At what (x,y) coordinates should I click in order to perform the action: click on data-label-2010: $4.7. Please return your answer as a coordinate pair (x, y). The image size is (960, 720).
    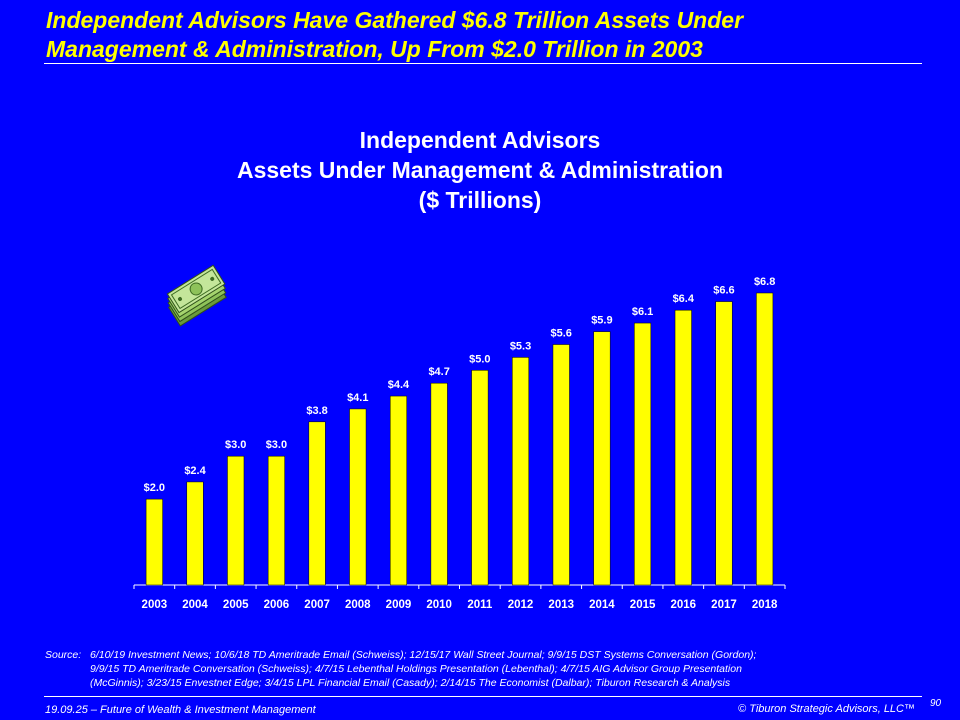
    Looking at the image, I should click on (438, 372).